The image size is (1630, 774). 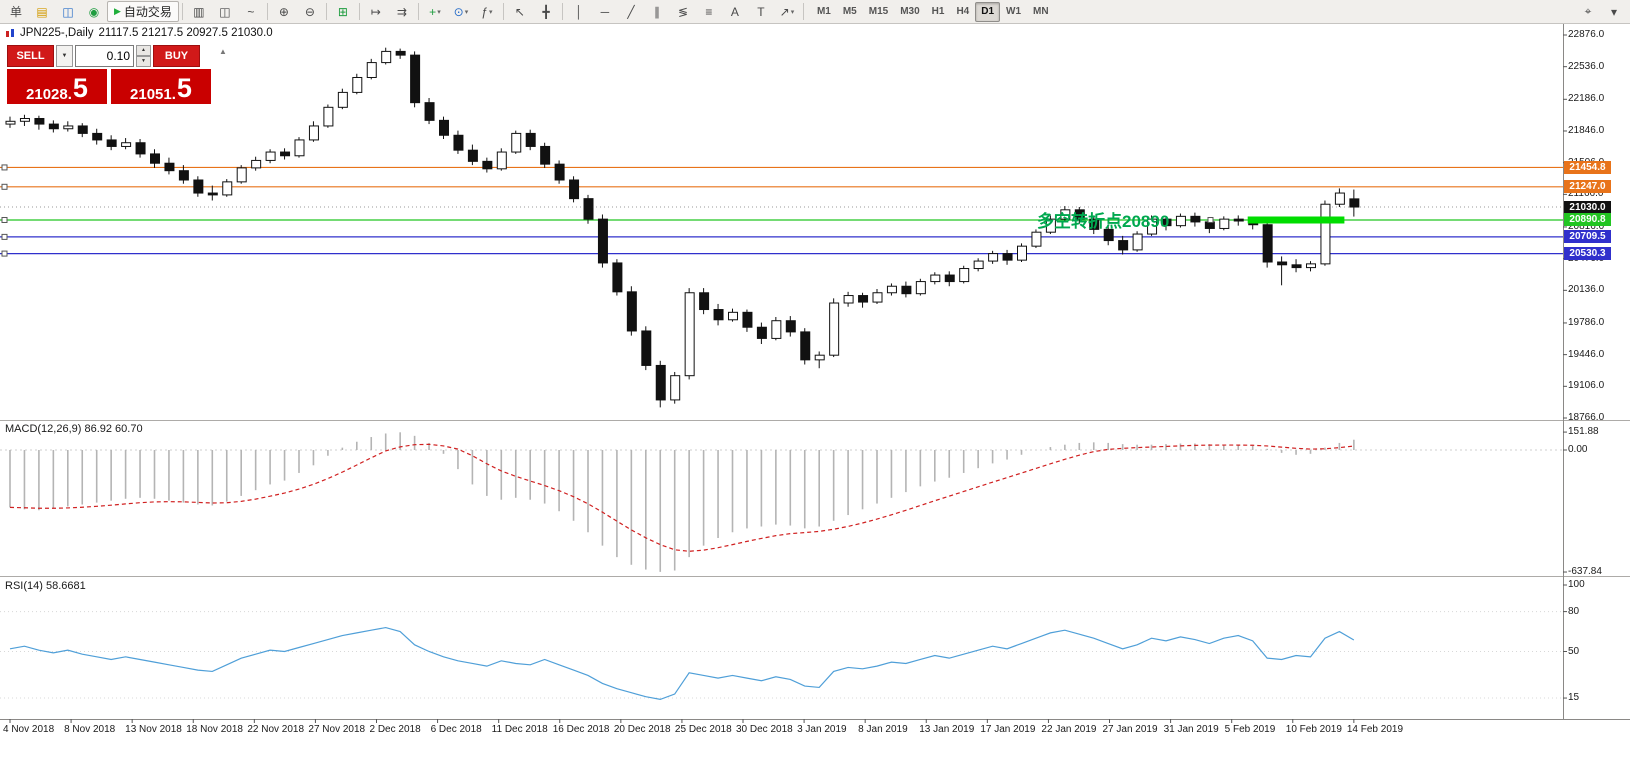 I want to click on bar-chart-icon: ▥, so click(x=199, y=12).